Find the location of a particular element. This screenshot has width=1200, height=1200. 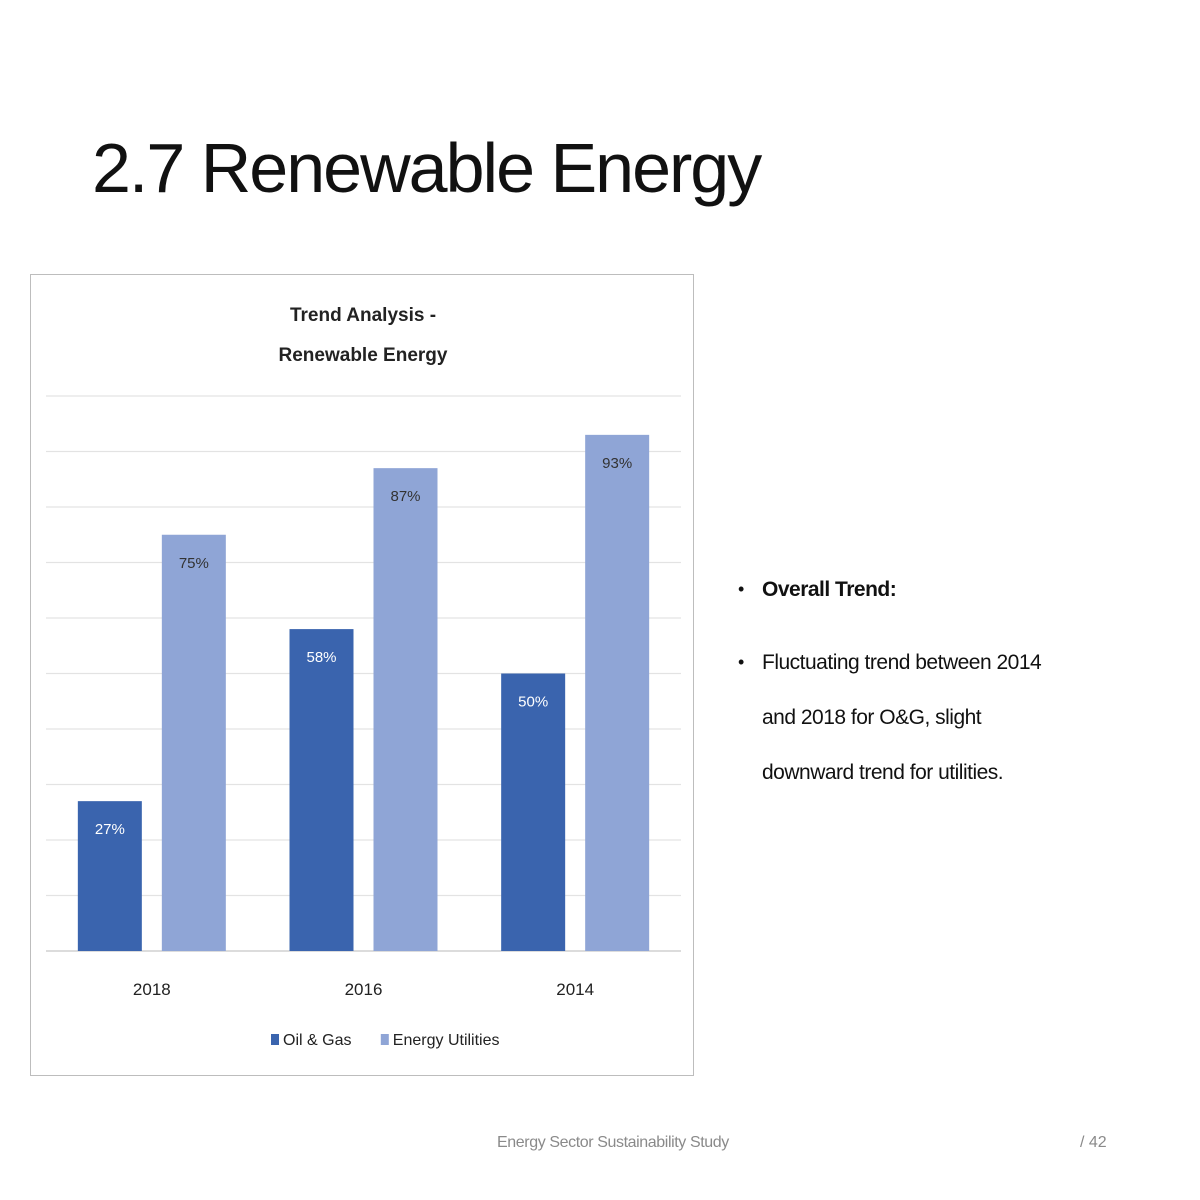

data-label: 87% is located at coordinates (405, 496).